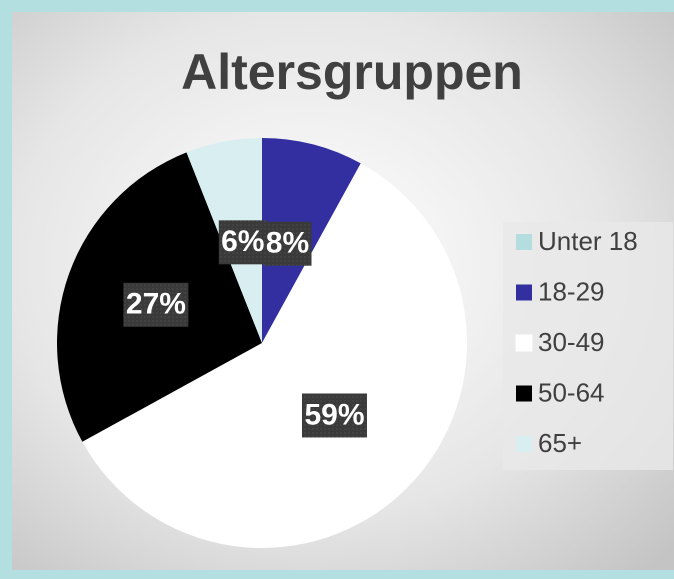  I want to click on legend-label: 50-64, so click(571, 392).